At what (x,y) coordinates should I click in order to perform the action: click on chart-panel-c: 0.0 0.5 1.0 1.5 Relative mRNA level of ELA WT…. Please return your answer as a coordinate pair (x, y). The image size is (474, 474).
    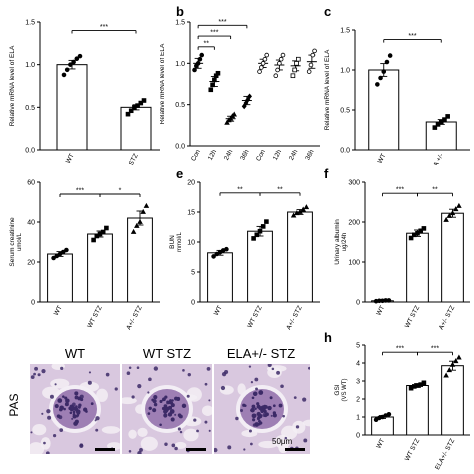
    Looking at the image, I should click on (397, 96).